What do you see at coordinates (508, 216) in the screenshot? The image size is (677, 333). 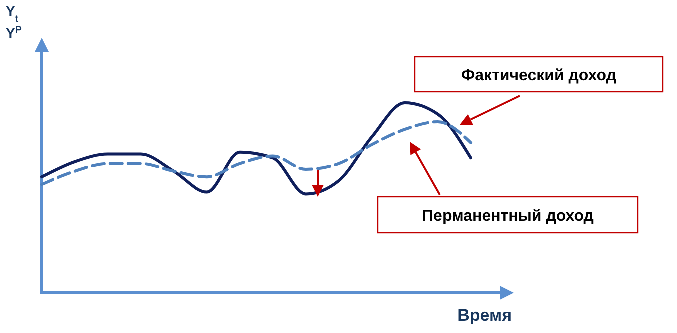 I see `text: Перманентный доход` at bounding box center [508, 216].